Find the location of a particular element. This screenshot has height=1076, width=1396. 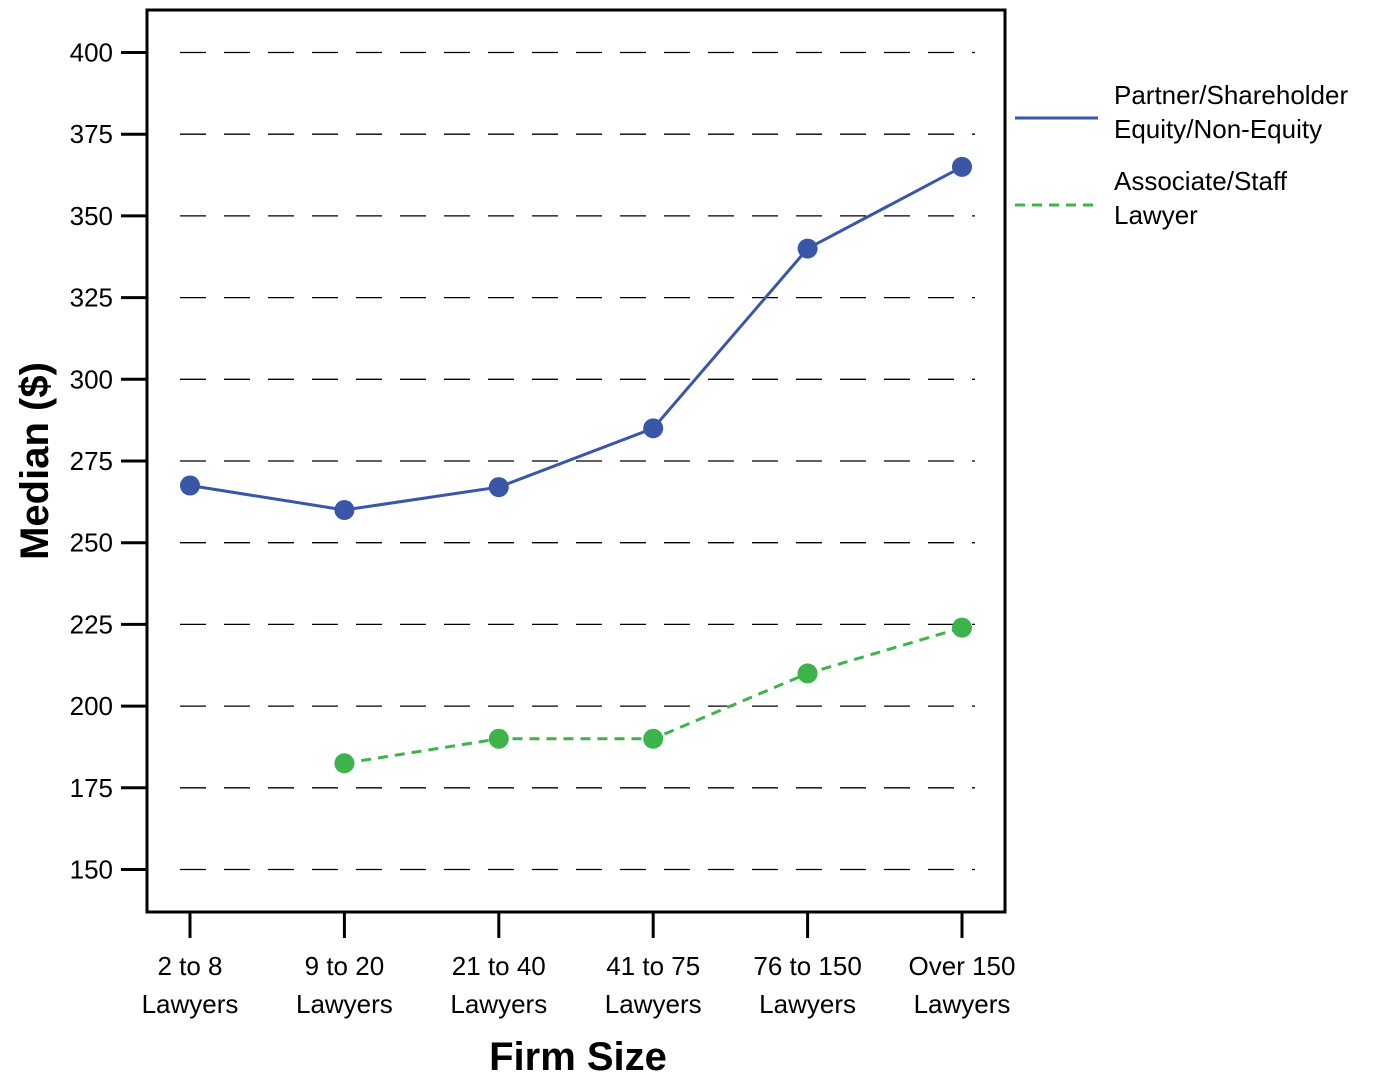

y-tick-label: 400 is located at coordinates (91, 52).